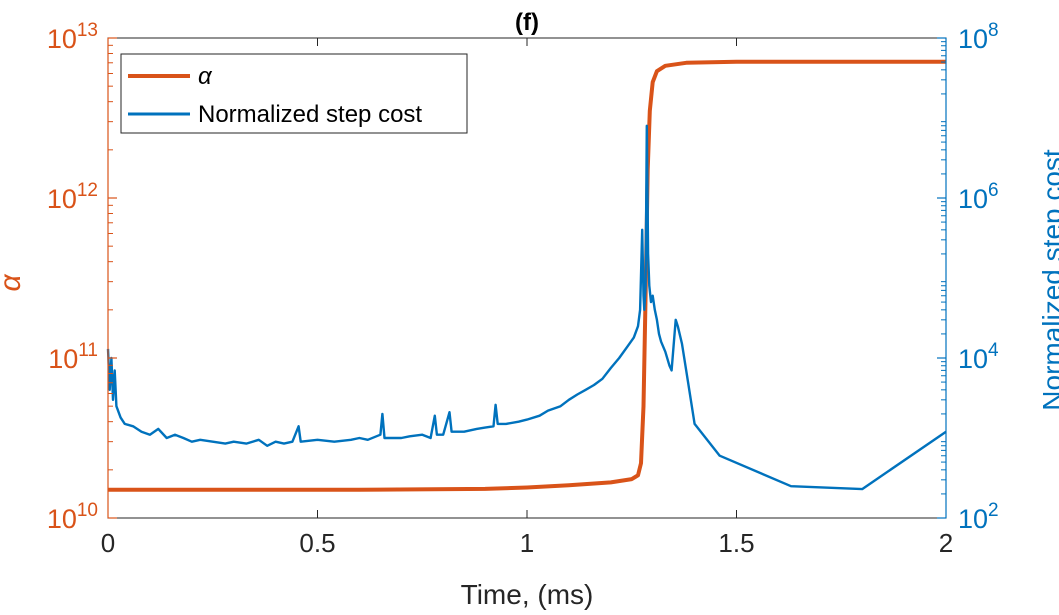 The image size is (1059, 615). I want to click on y-left-tick-label: 1011, so click(73, 357).